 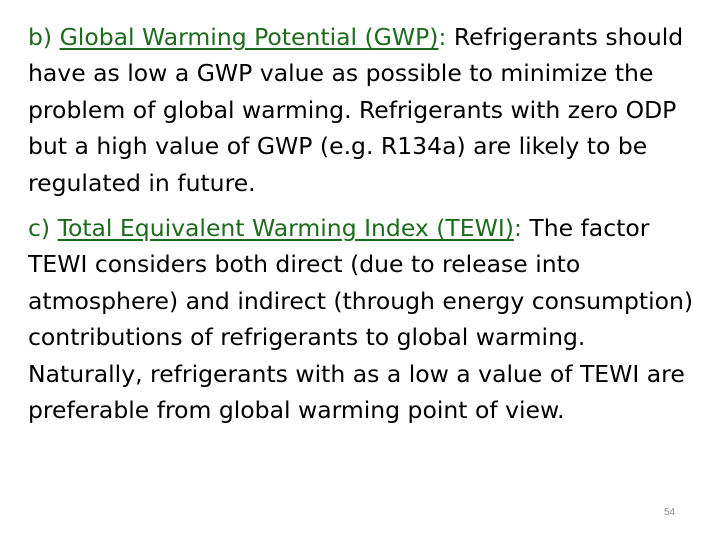 What do you see at coordinates (249, 37) in the screenshot?
I see `term-gwp: Global Warming Potential (GWP)` at bounding box center [249, 37].